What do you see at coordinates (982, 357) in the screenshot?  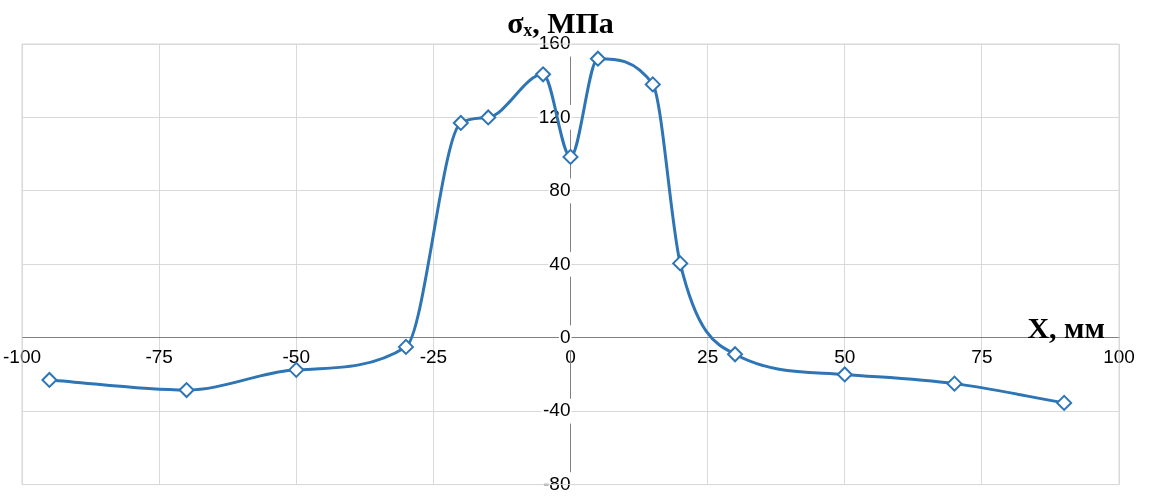 I see `x-tick-label: 75` at bounding box center [982, 357].